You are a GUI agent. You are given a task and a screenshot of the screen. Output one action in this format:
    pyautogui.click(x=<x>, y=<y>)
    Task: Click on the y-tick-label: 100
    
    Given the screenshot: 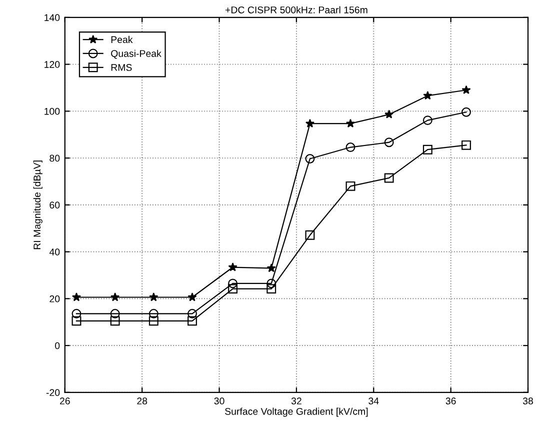 What is the action you would take?
    pyautogui.click(x=52, y=111)
    